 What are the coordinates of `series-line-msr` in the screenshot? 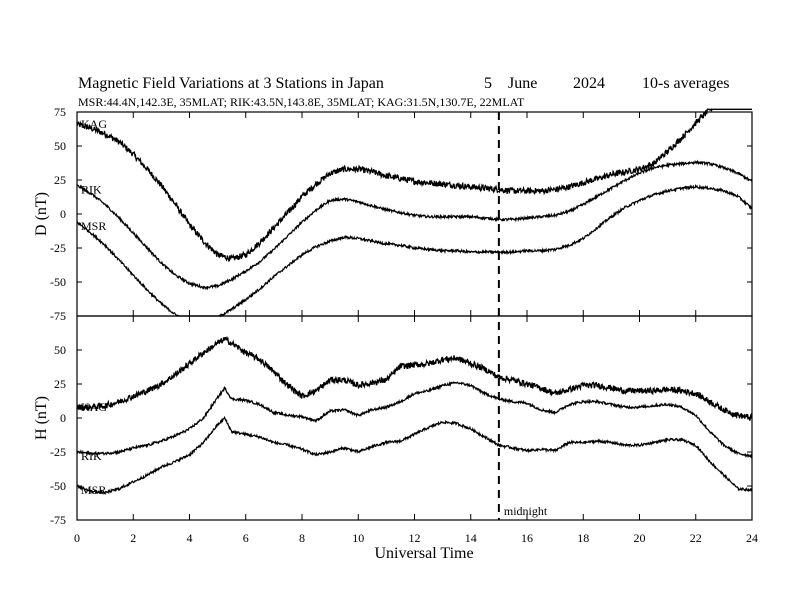 It's located at (414, 455).